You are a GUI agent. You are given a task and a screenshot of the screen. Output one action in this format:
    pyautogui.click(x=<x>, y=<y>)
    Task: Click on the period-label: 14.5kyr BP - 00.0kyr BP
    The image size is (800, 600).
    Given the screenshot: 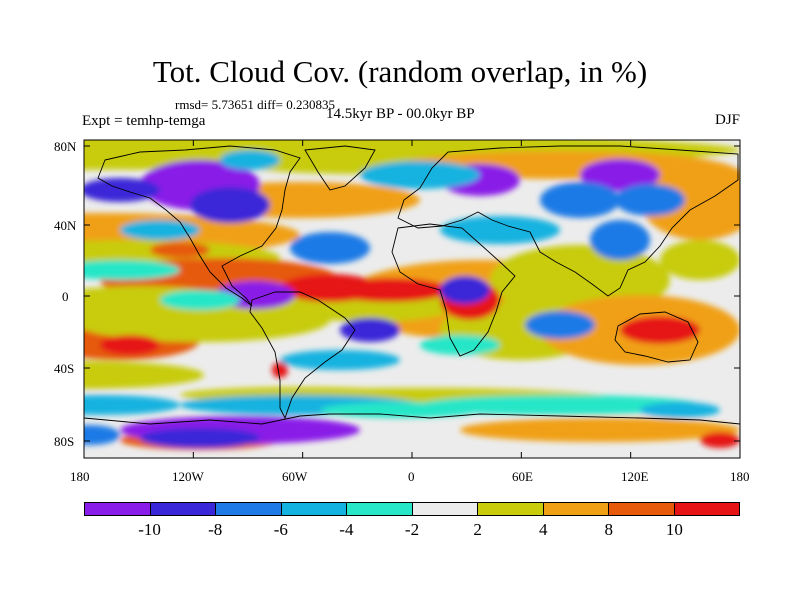 What is the action you would take?
    pyautogui.click(x=400, y=114)
    